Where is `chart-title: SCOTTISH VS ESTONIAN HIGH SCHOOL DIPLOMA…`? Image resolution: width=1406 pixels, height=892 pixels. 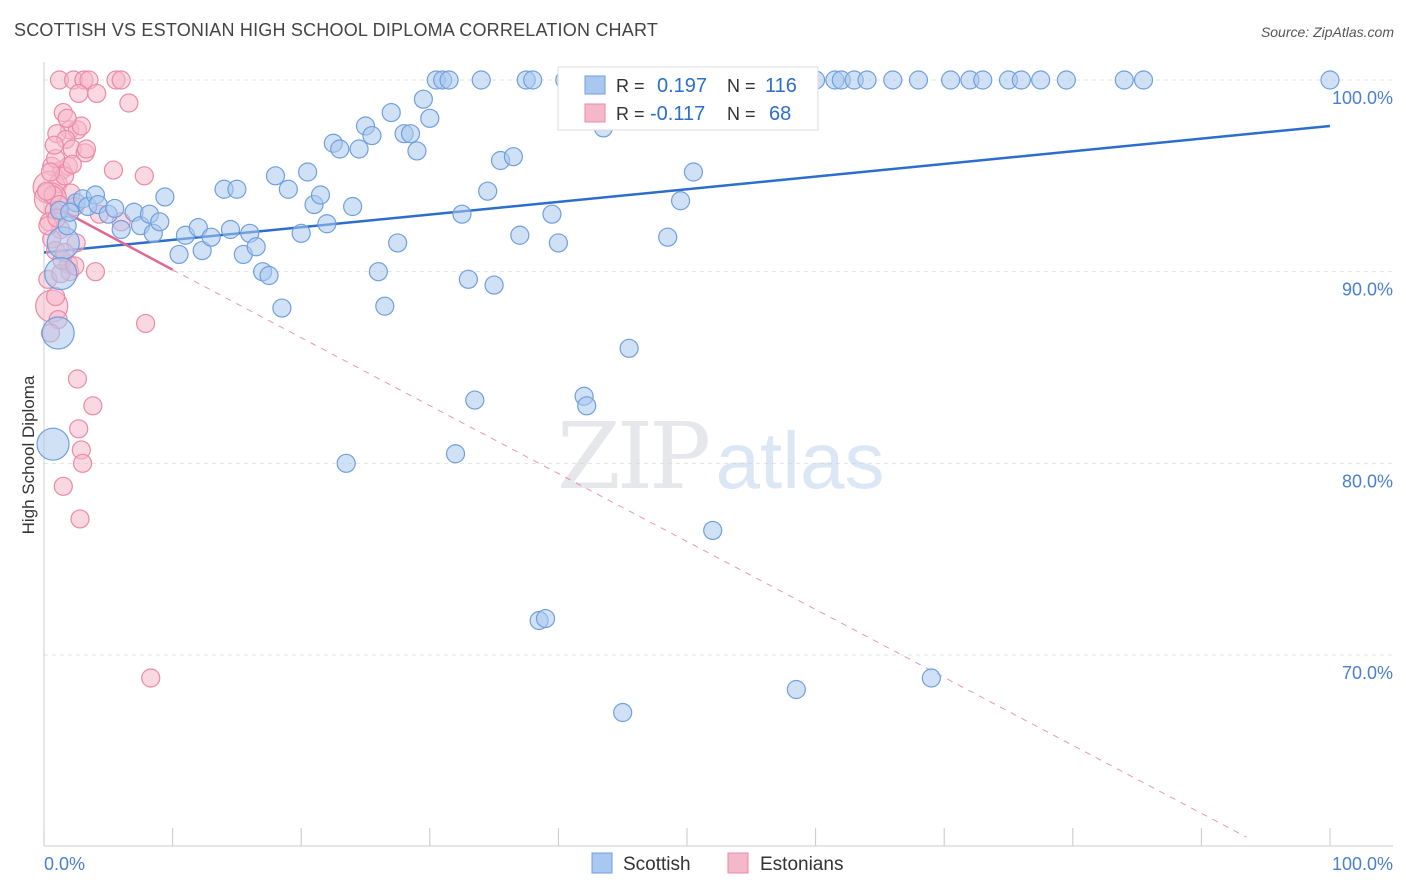
chart-title: SCOTTISH VS ESTONIAN HIGH SCHOOL DIPLOMA… is located at coordinates (336, 30).